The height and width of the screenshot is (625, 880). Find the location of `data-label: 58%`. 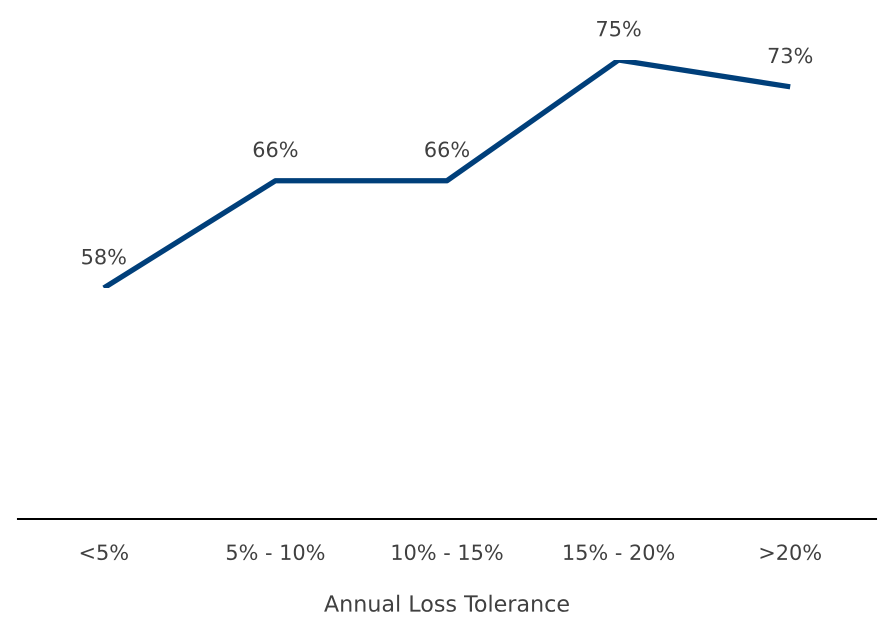

data-label: 58% is located at coordinates (104, 256).